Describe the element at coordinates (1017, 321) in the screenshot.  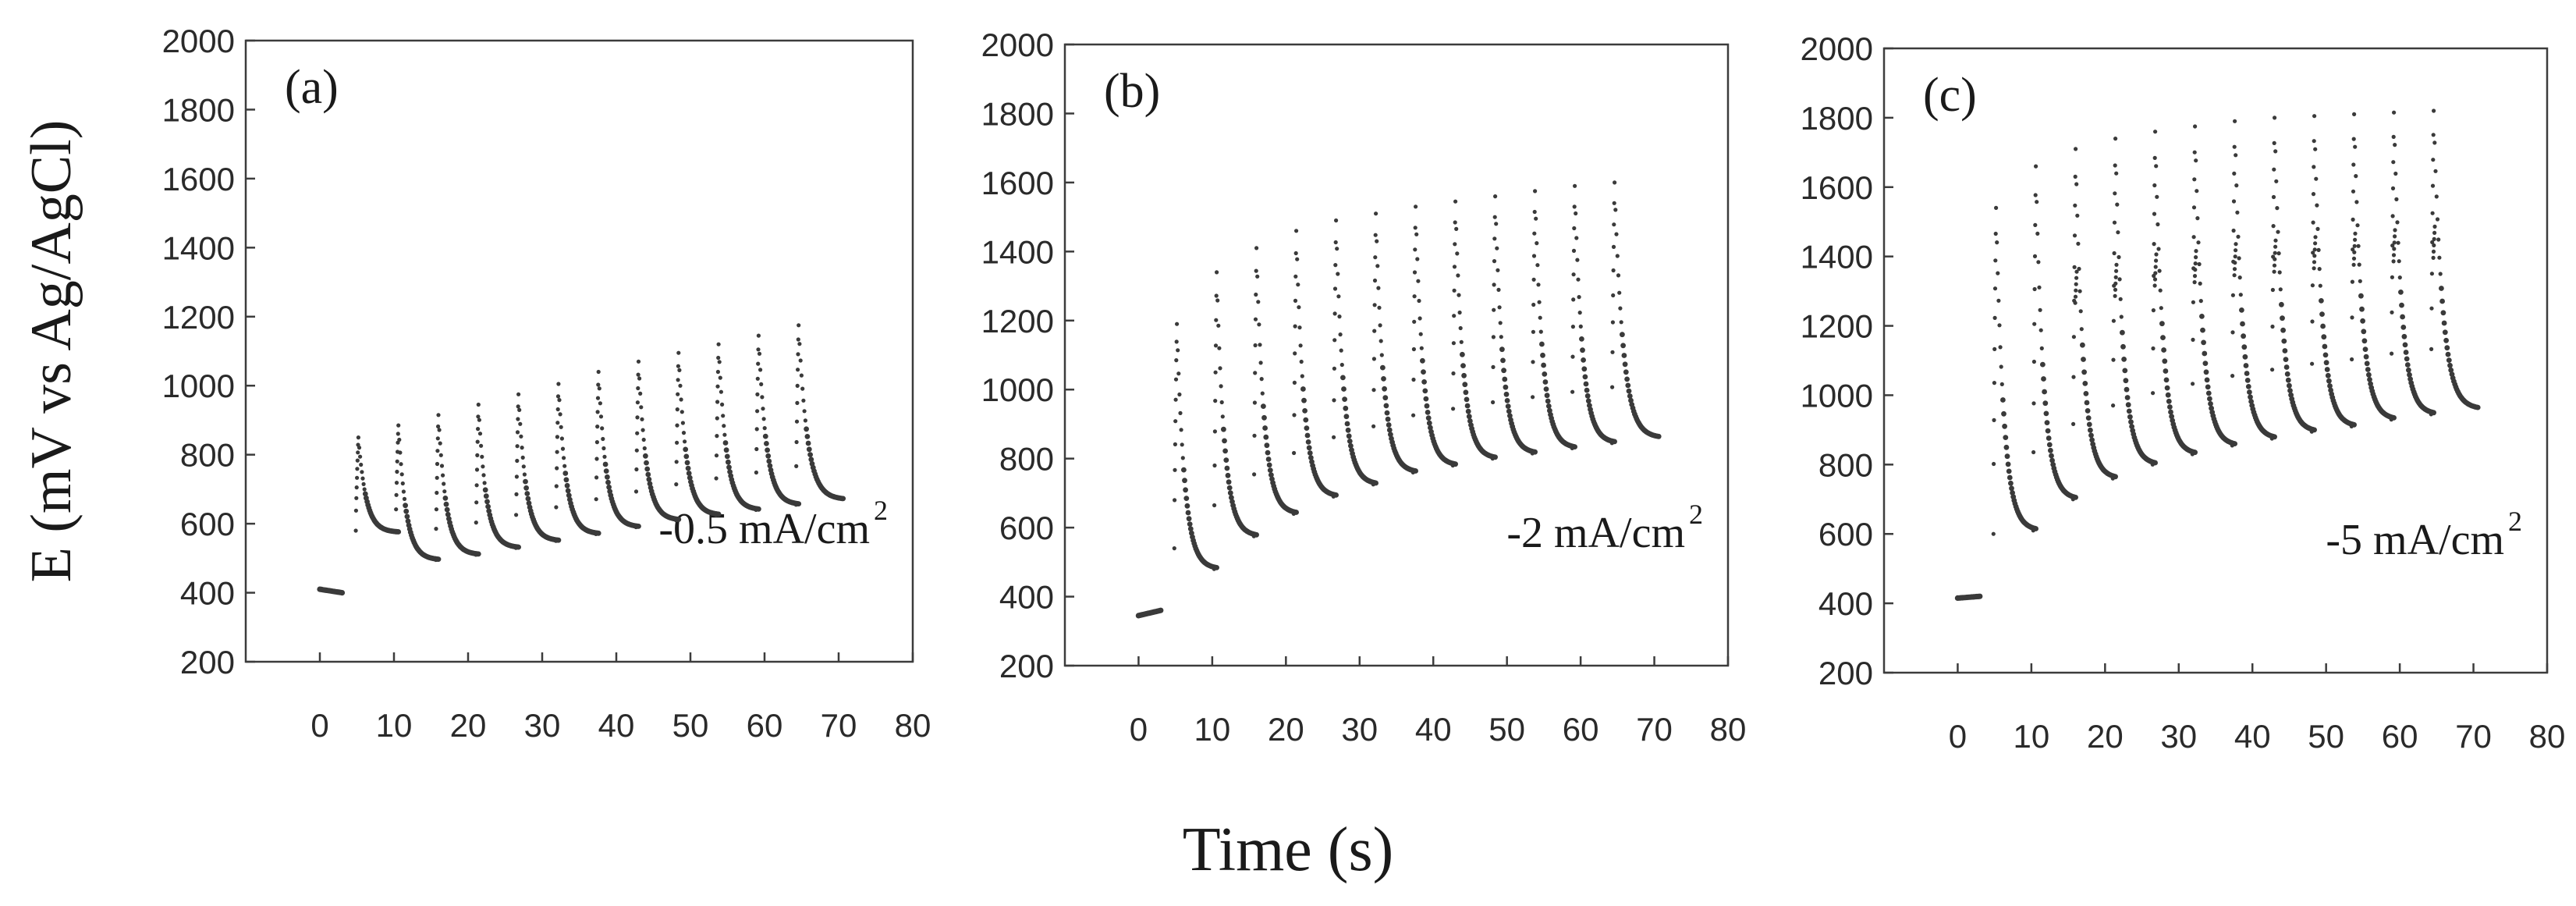
I see `y-tick-label: 1200` at that location.